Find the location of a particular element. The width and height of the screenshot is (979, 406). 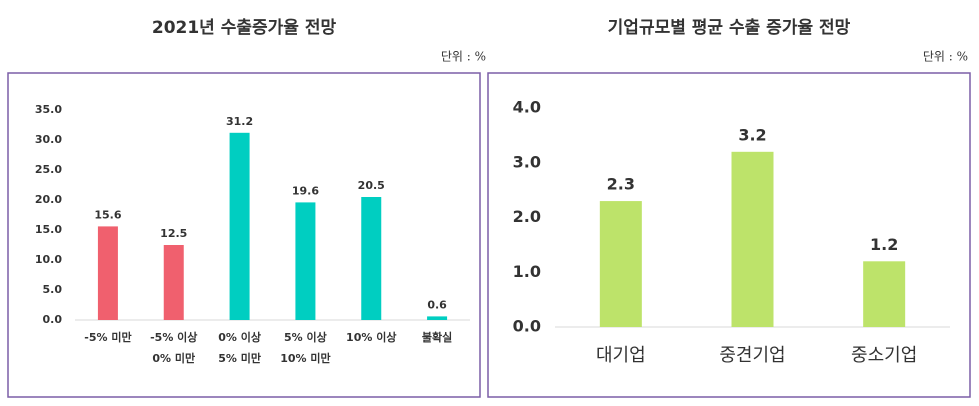

y-tick-label: 5.0 is located at coordinates (53, 289).